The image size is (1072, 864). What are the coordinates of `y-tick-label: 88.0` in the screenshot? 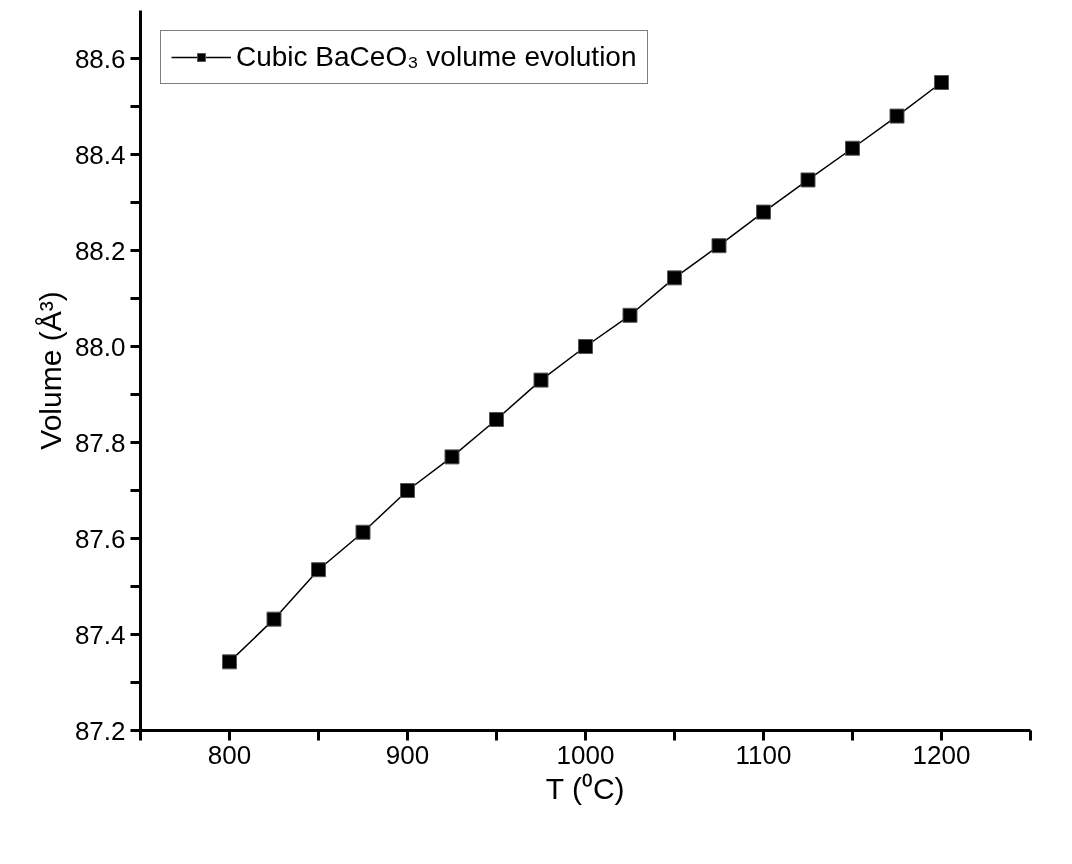 It's located at (100, 346).